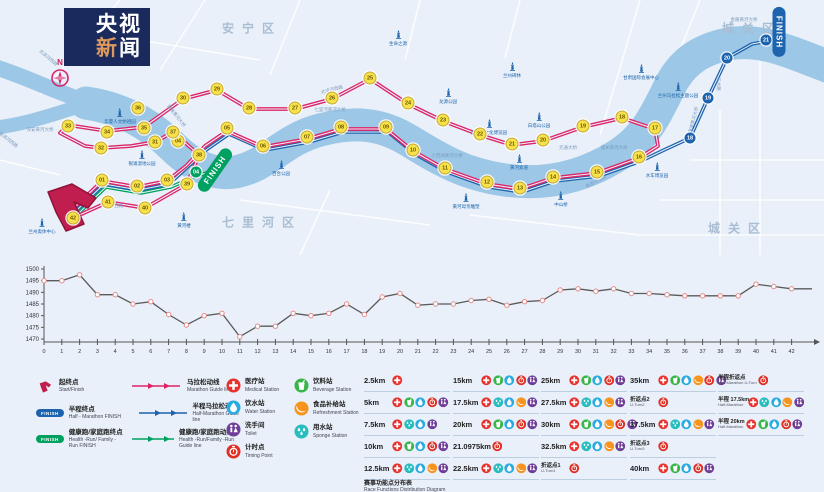  What do you see at coordinates (673, 469) in the screenshot?
I see `km-row-40km: 40km` at bounding box center [673, 469].